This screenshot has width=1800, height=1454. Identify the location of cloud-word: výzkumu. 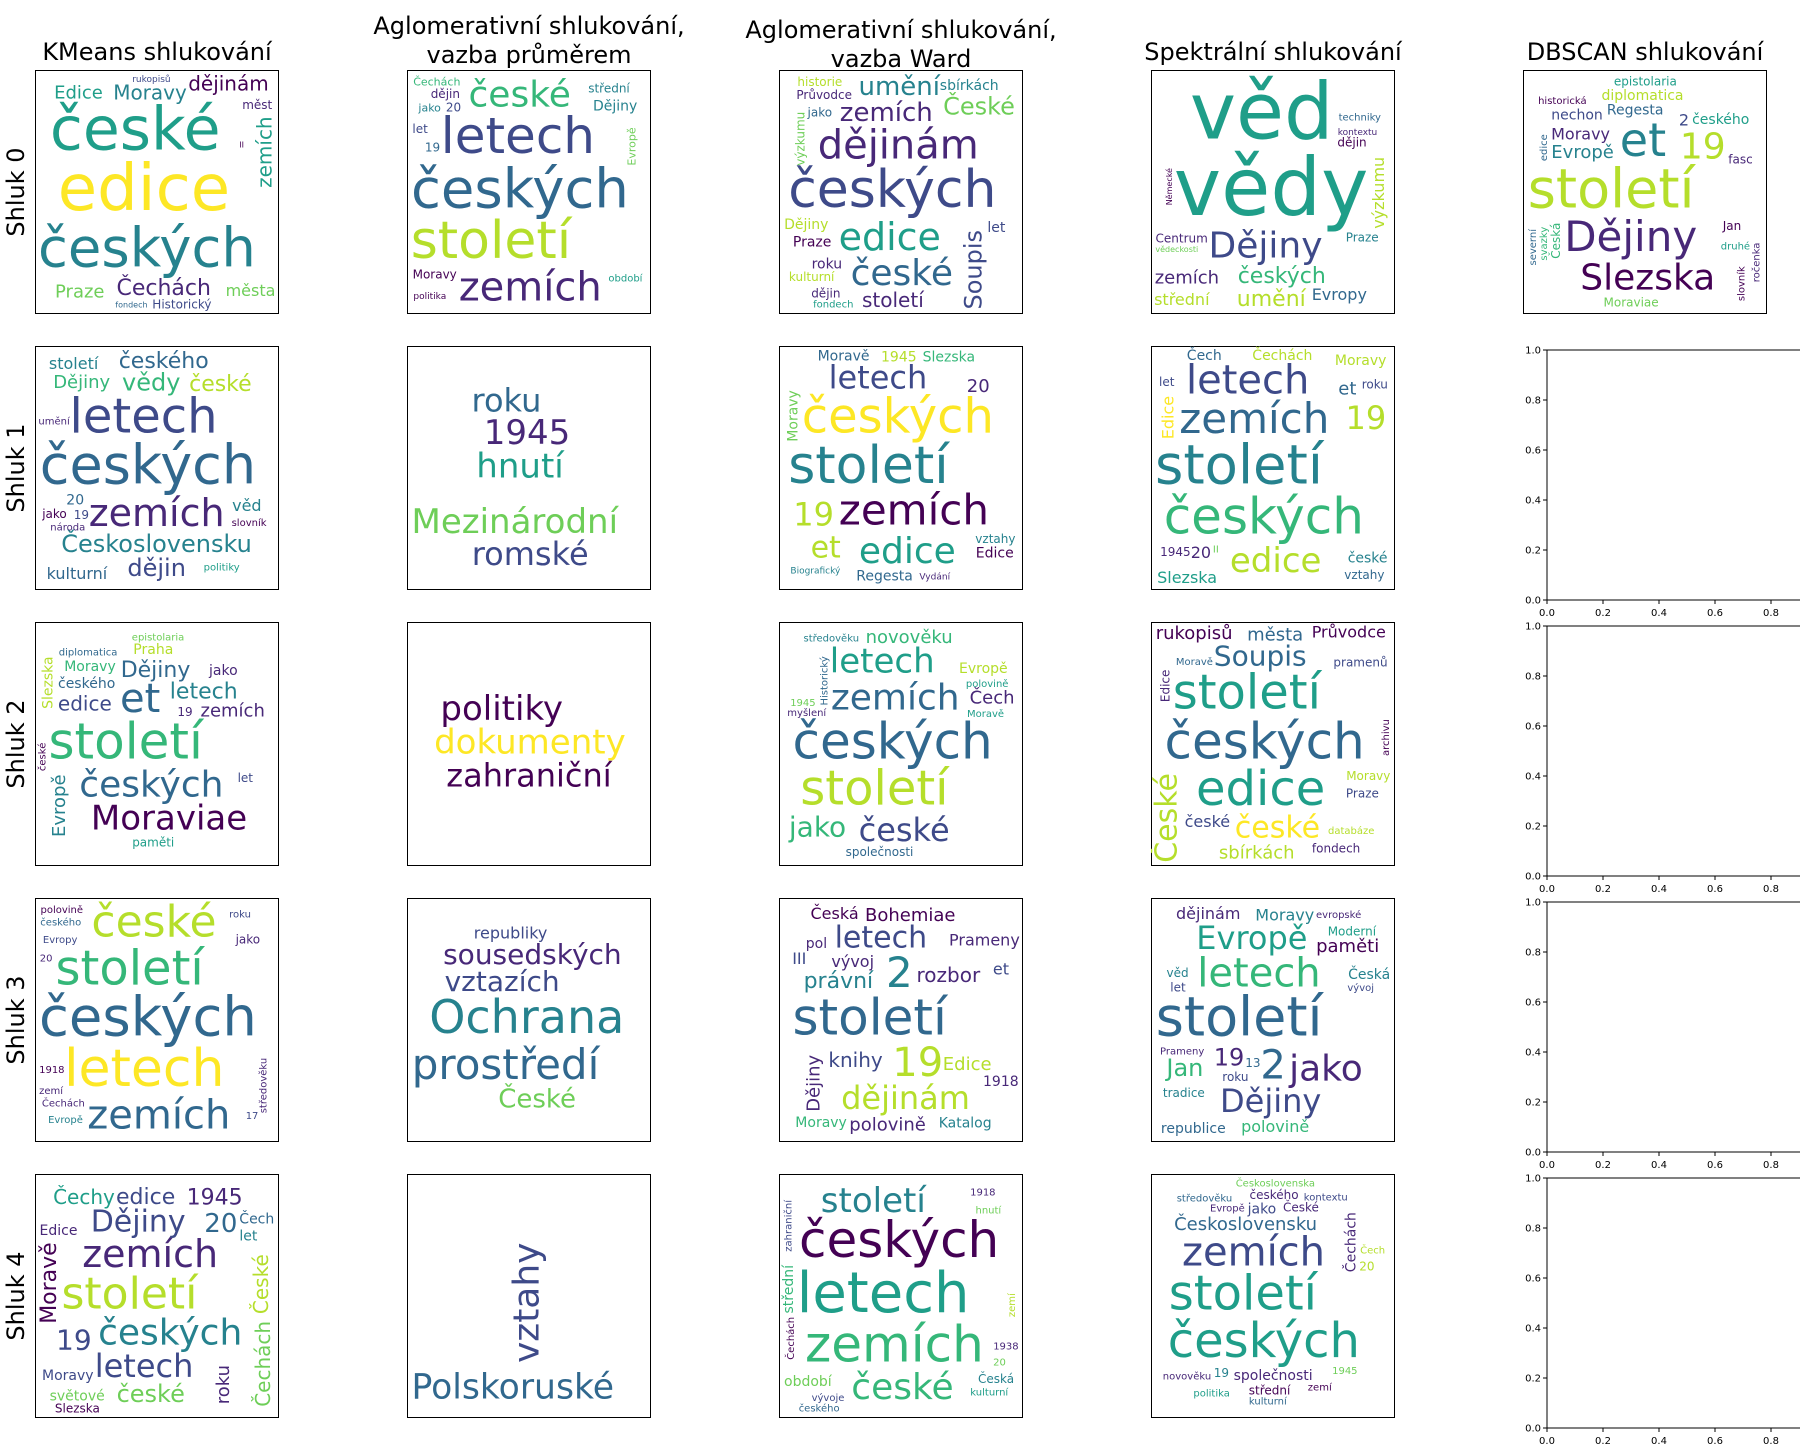
(801, 139).